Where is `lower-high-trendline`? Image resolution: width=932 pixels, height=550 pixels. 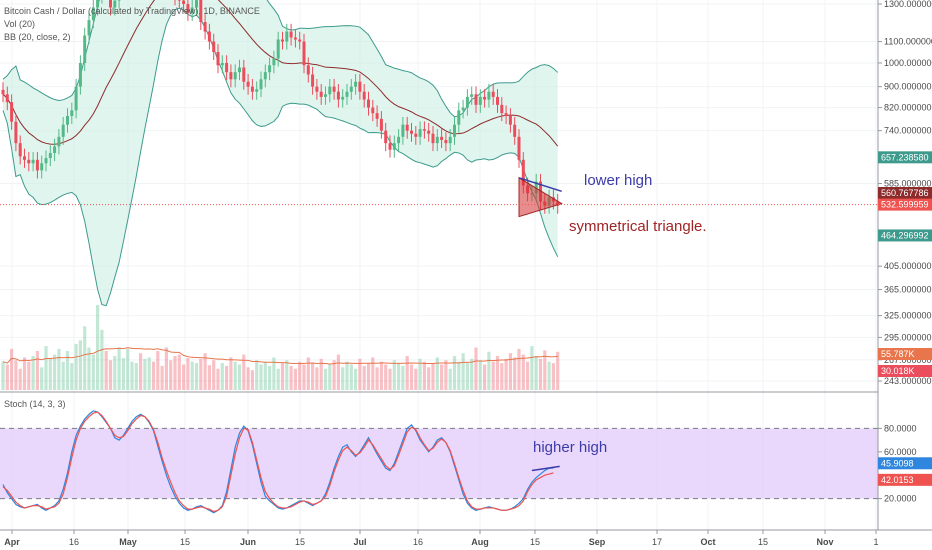
lower-high-trendline is located at coordinates (540, 185).